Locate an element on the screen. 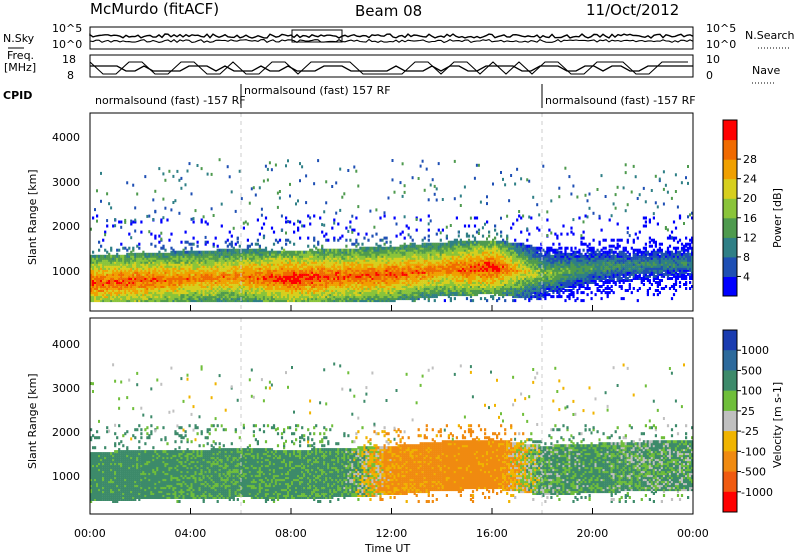 This screenshot has width=800, height=558. freq-unit-label: [MHz] is located at coordinates (20, 67).